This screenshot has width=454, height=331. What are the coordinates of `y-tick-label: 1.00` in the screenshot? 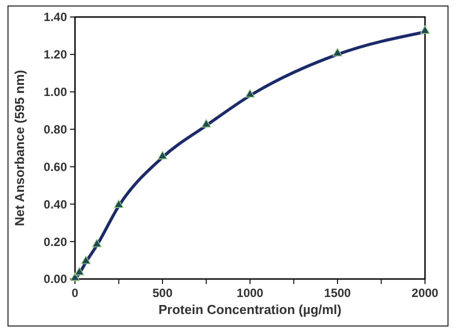 It's located at (56, 92).